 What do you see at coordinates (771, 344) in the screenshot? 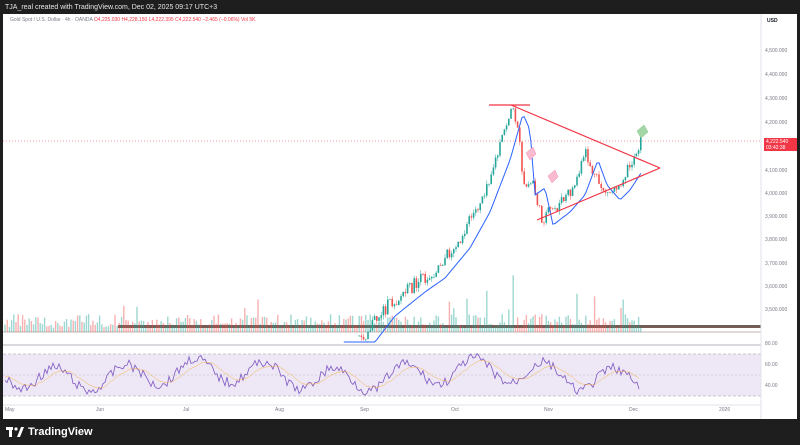
I see `rsi-tick: 80.00` at bounding box center [771, 344].